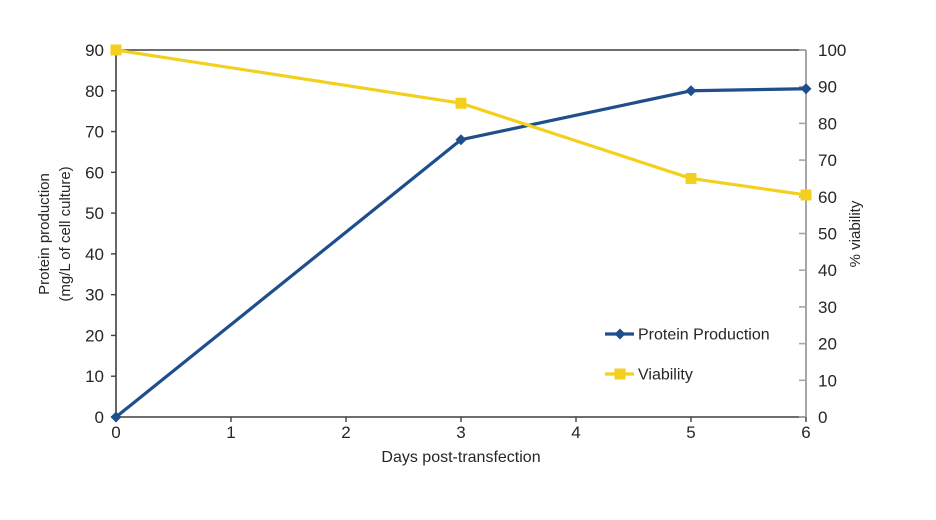  What do you see at coordinates (94, 91) in the screenshot?
I see `left-axis-tick-label: 80` at bounding box center [94, 91].